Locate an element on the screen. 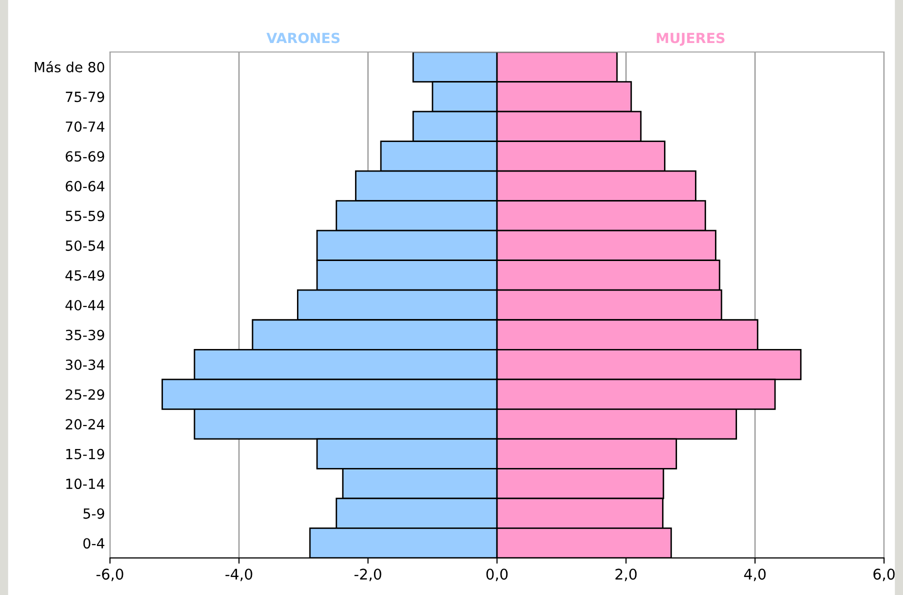 The height and width of the screenshot is (595, 903). x-tick-label: 6,0 is located at coordinates (884, 575).